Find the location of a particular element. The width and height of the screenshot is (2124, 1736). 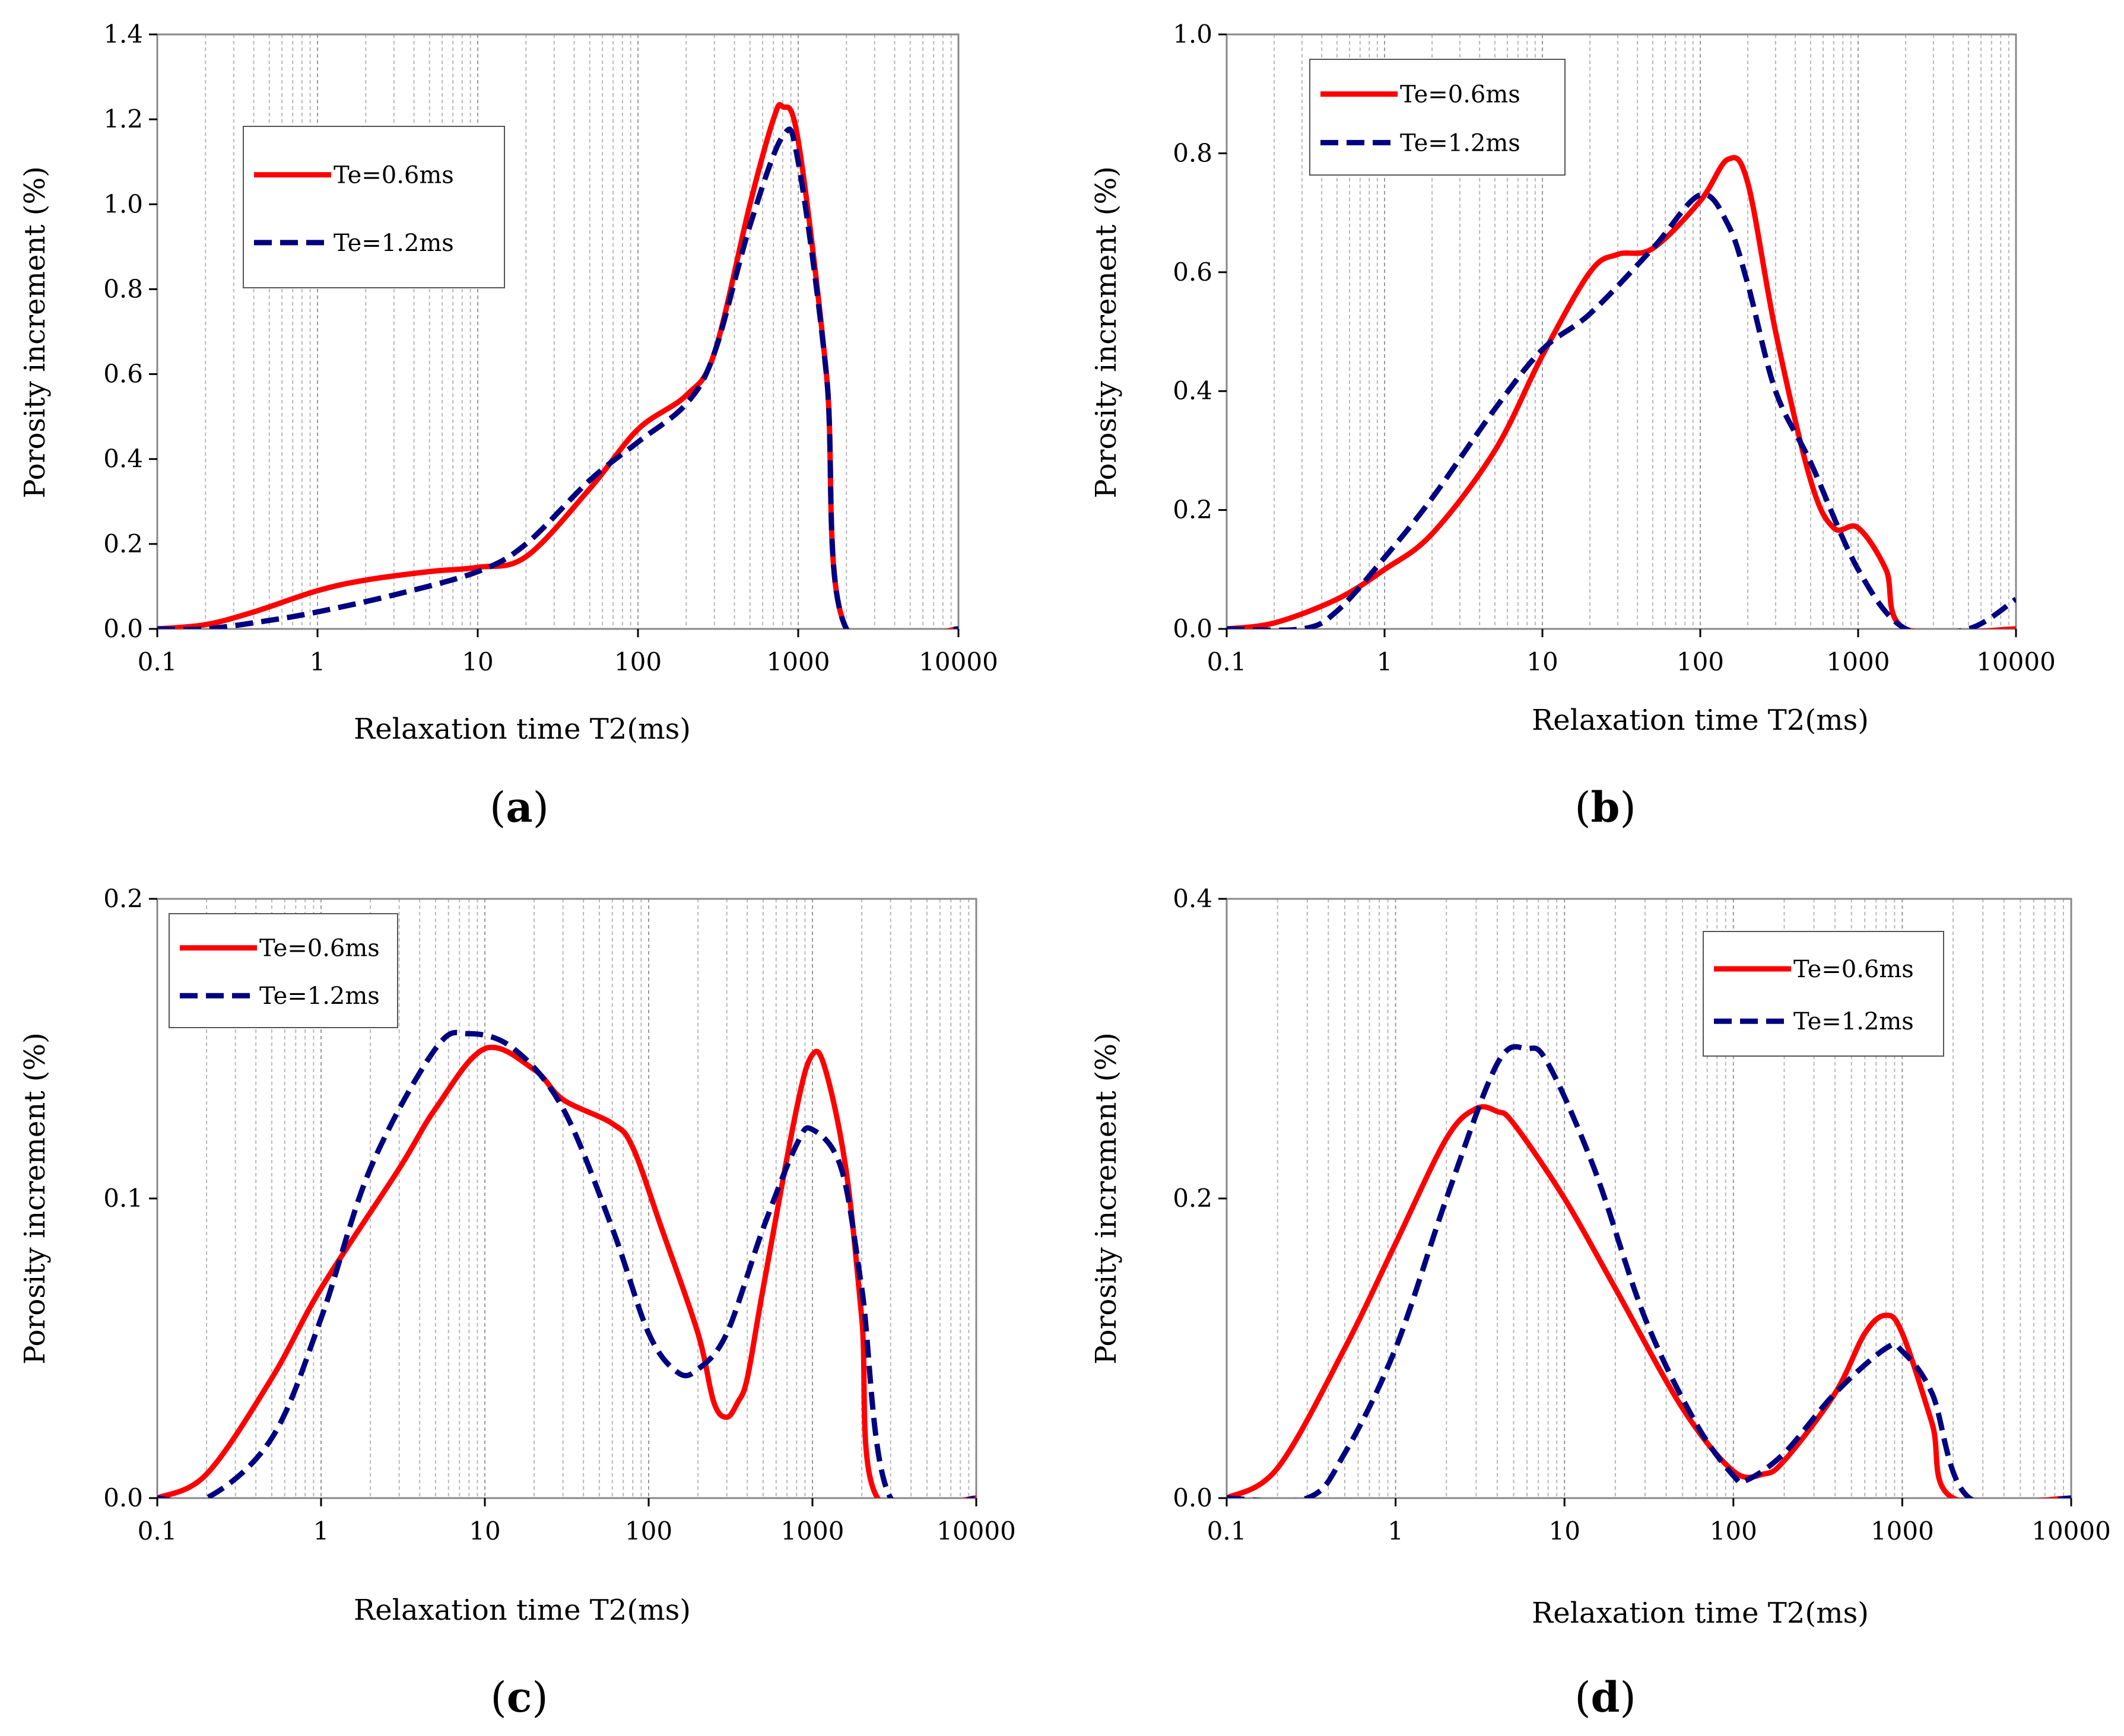

panel-label: (a) is located at coordinates (519, 807).